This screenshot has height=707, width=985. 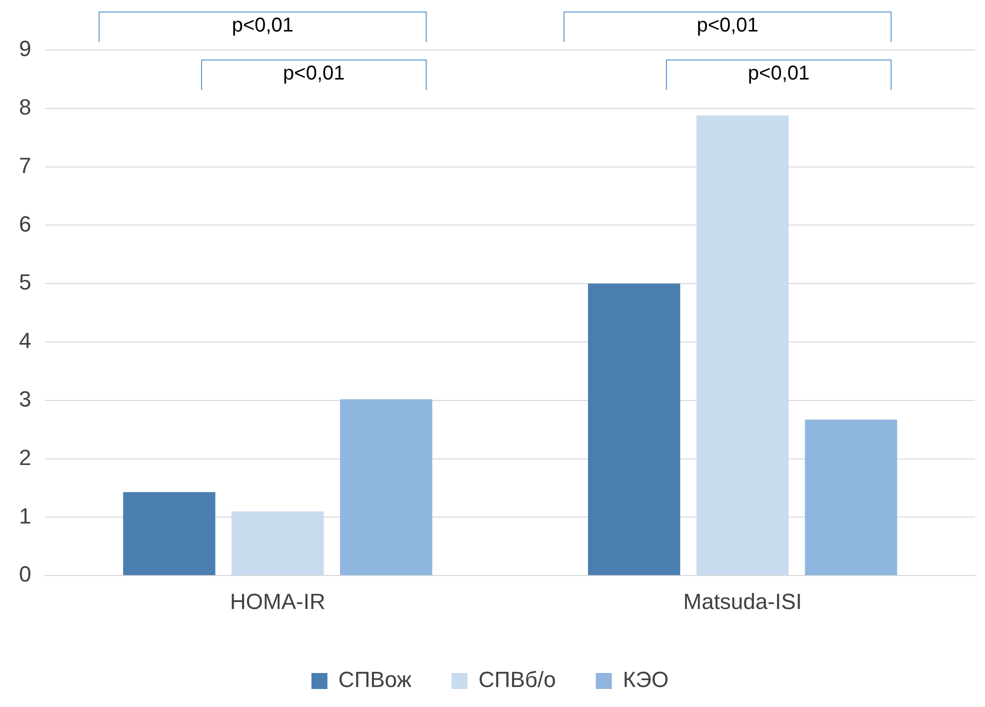 What do you see at coordinates (25, 574) in the screenshot?
I see `y-tick-label: 0` at bounding box center [25, 574].